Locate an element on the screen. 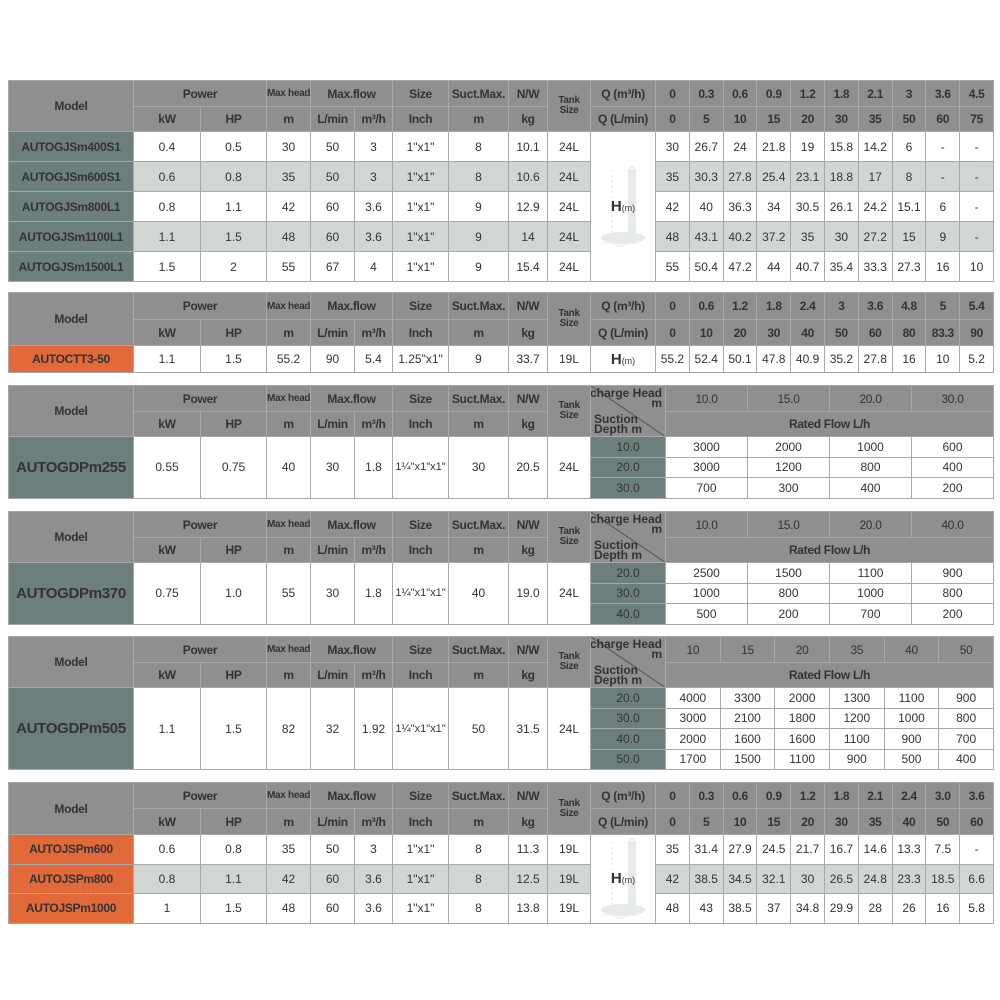  head-value: - is located at coordinates (976, 236).